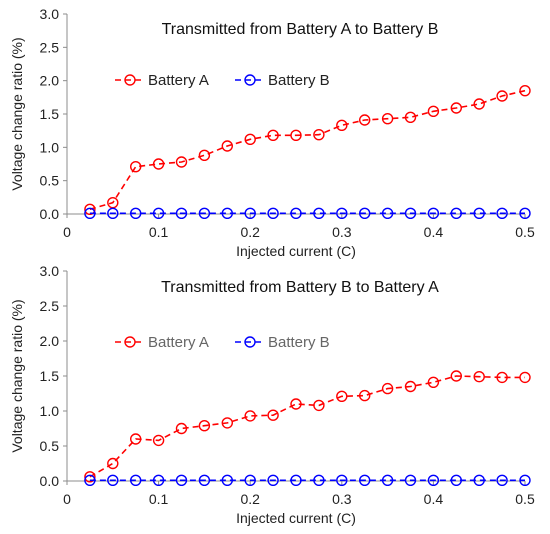 The image size is (550, 534). What do you see at coordinates (342, 499) in the screenshot?
I see `x-tick-label: 0.3` at bounding box center [342, 499].